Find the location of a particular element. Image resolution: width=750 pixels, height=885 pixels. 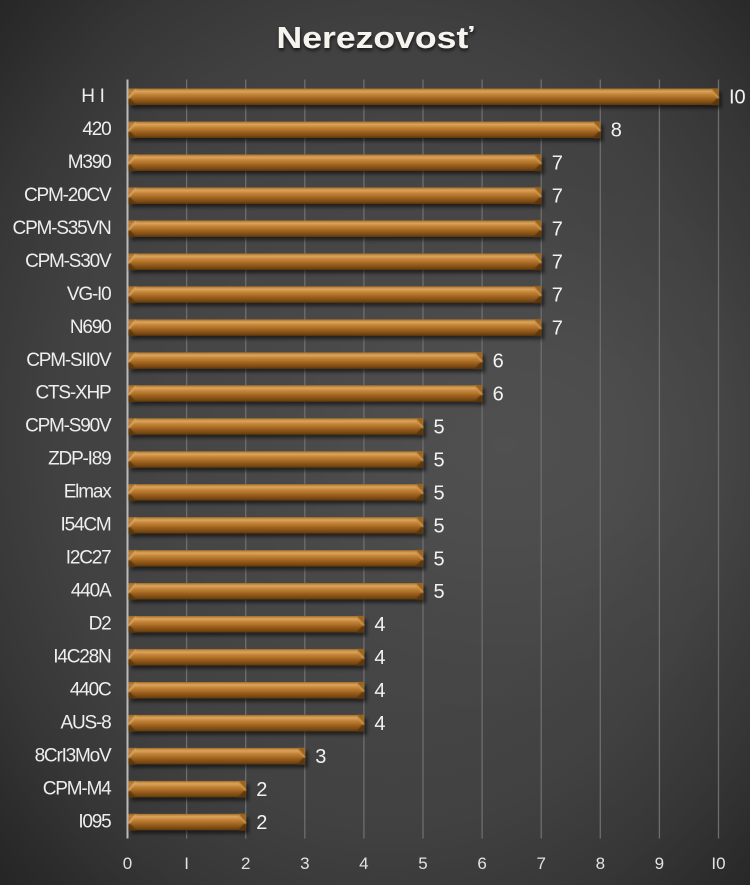

svg-text: CPM-M4 is located at coordinates (77, 788).